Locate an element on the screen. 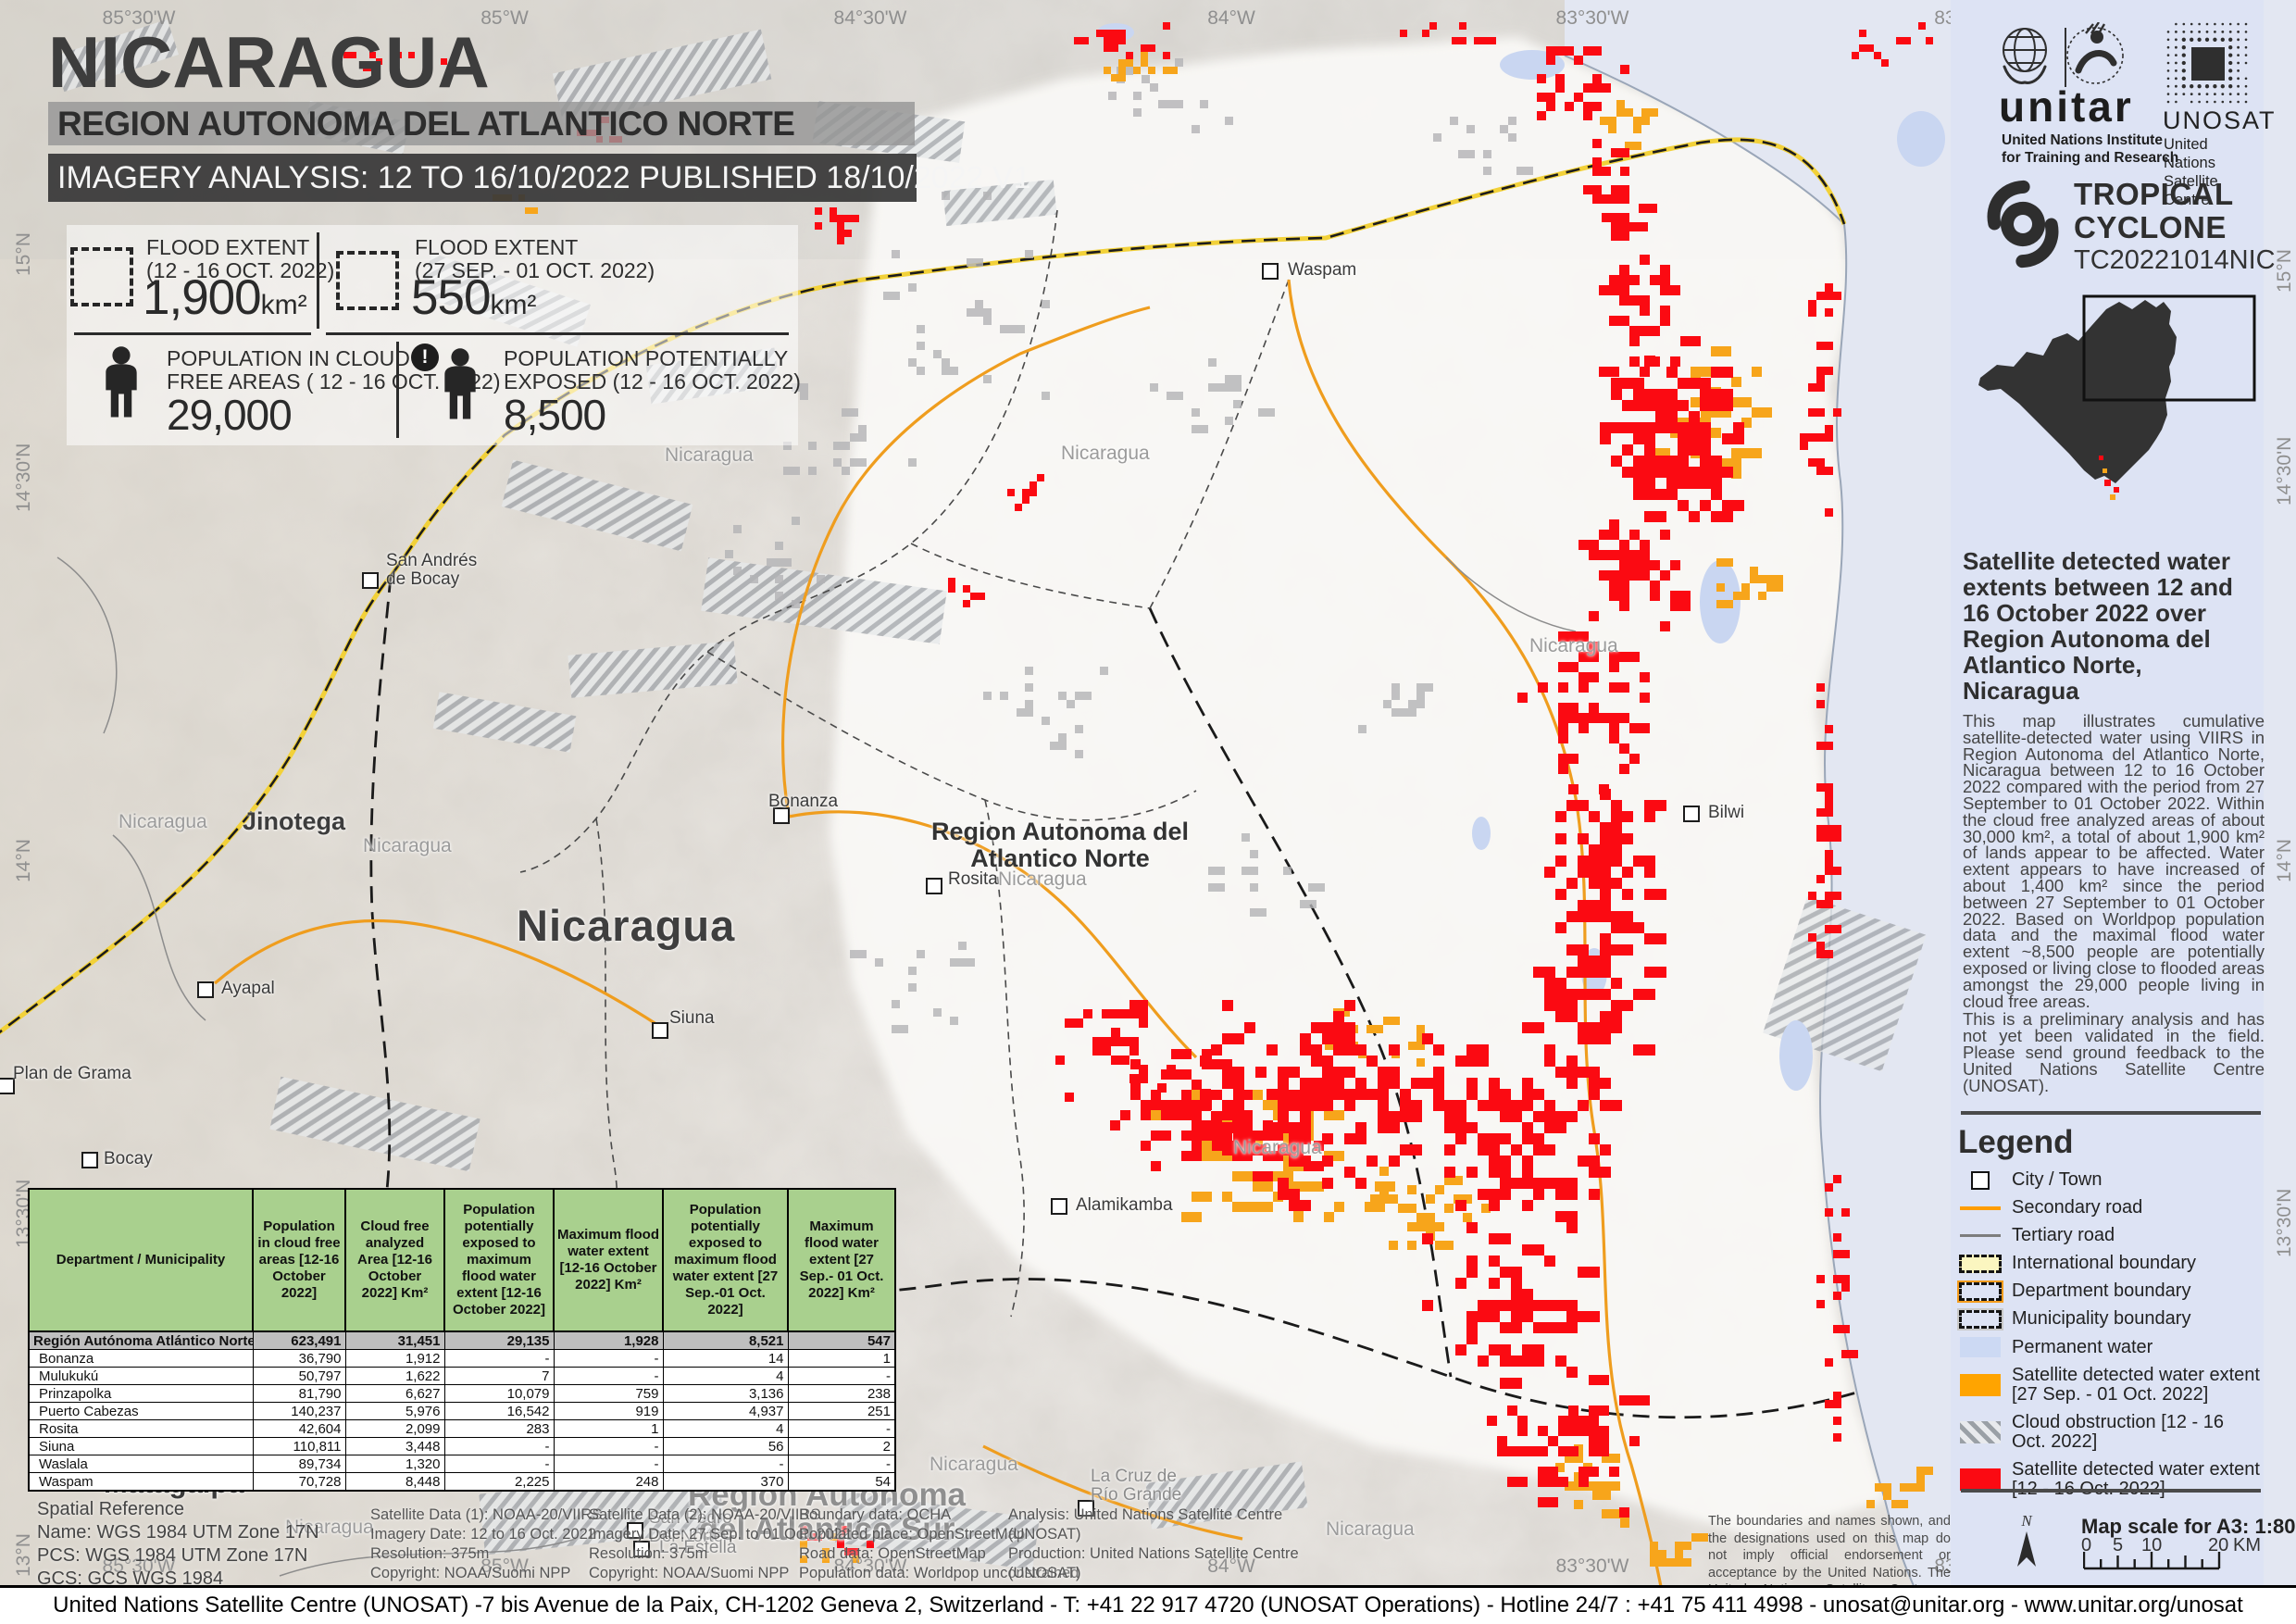  population-exposed-value: 8,500 is located at coordinates (555, 415).